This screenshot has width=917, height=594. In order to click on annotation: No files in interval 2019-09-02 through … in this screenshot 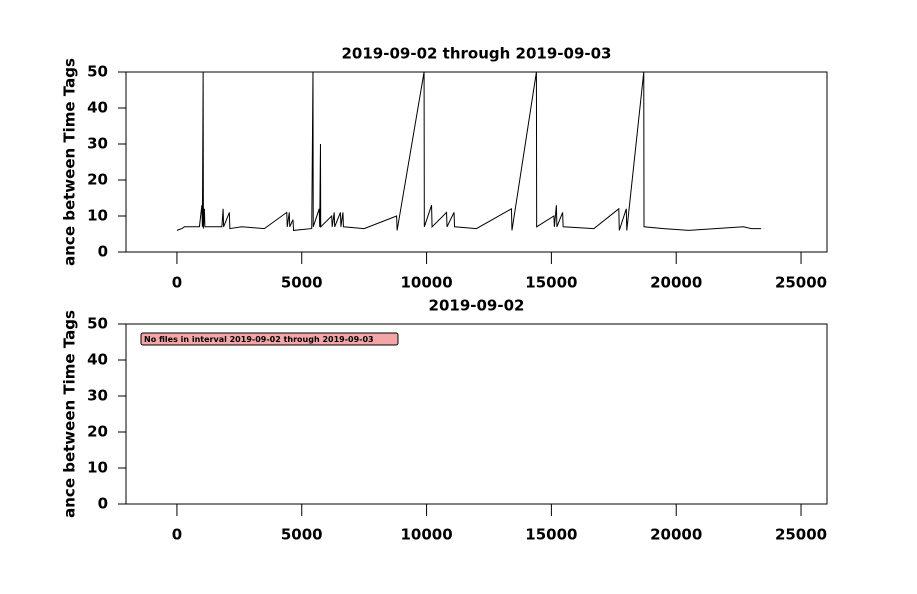, I will do `click(259, 339)`.